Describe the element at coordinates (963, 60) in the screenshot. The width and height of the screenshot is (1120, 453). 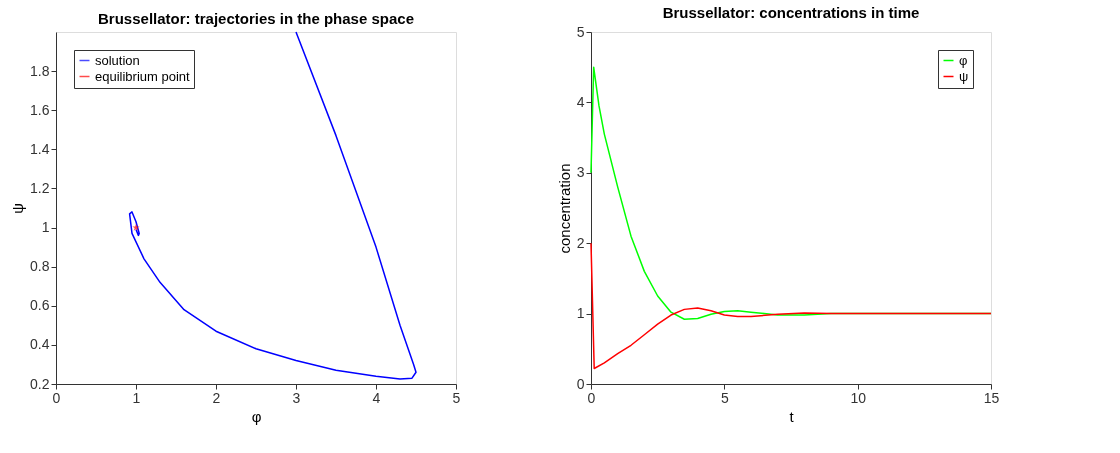
I see `legend-label: φ` at that location.